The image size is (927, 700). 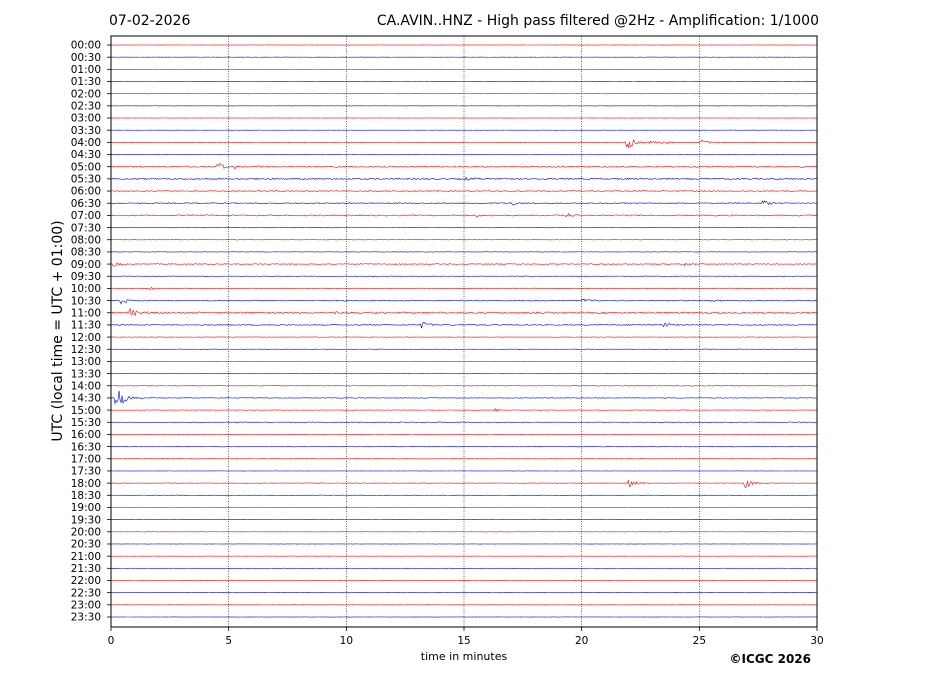 I want to click on row-label: 03:30, so click(x=86, y=131).